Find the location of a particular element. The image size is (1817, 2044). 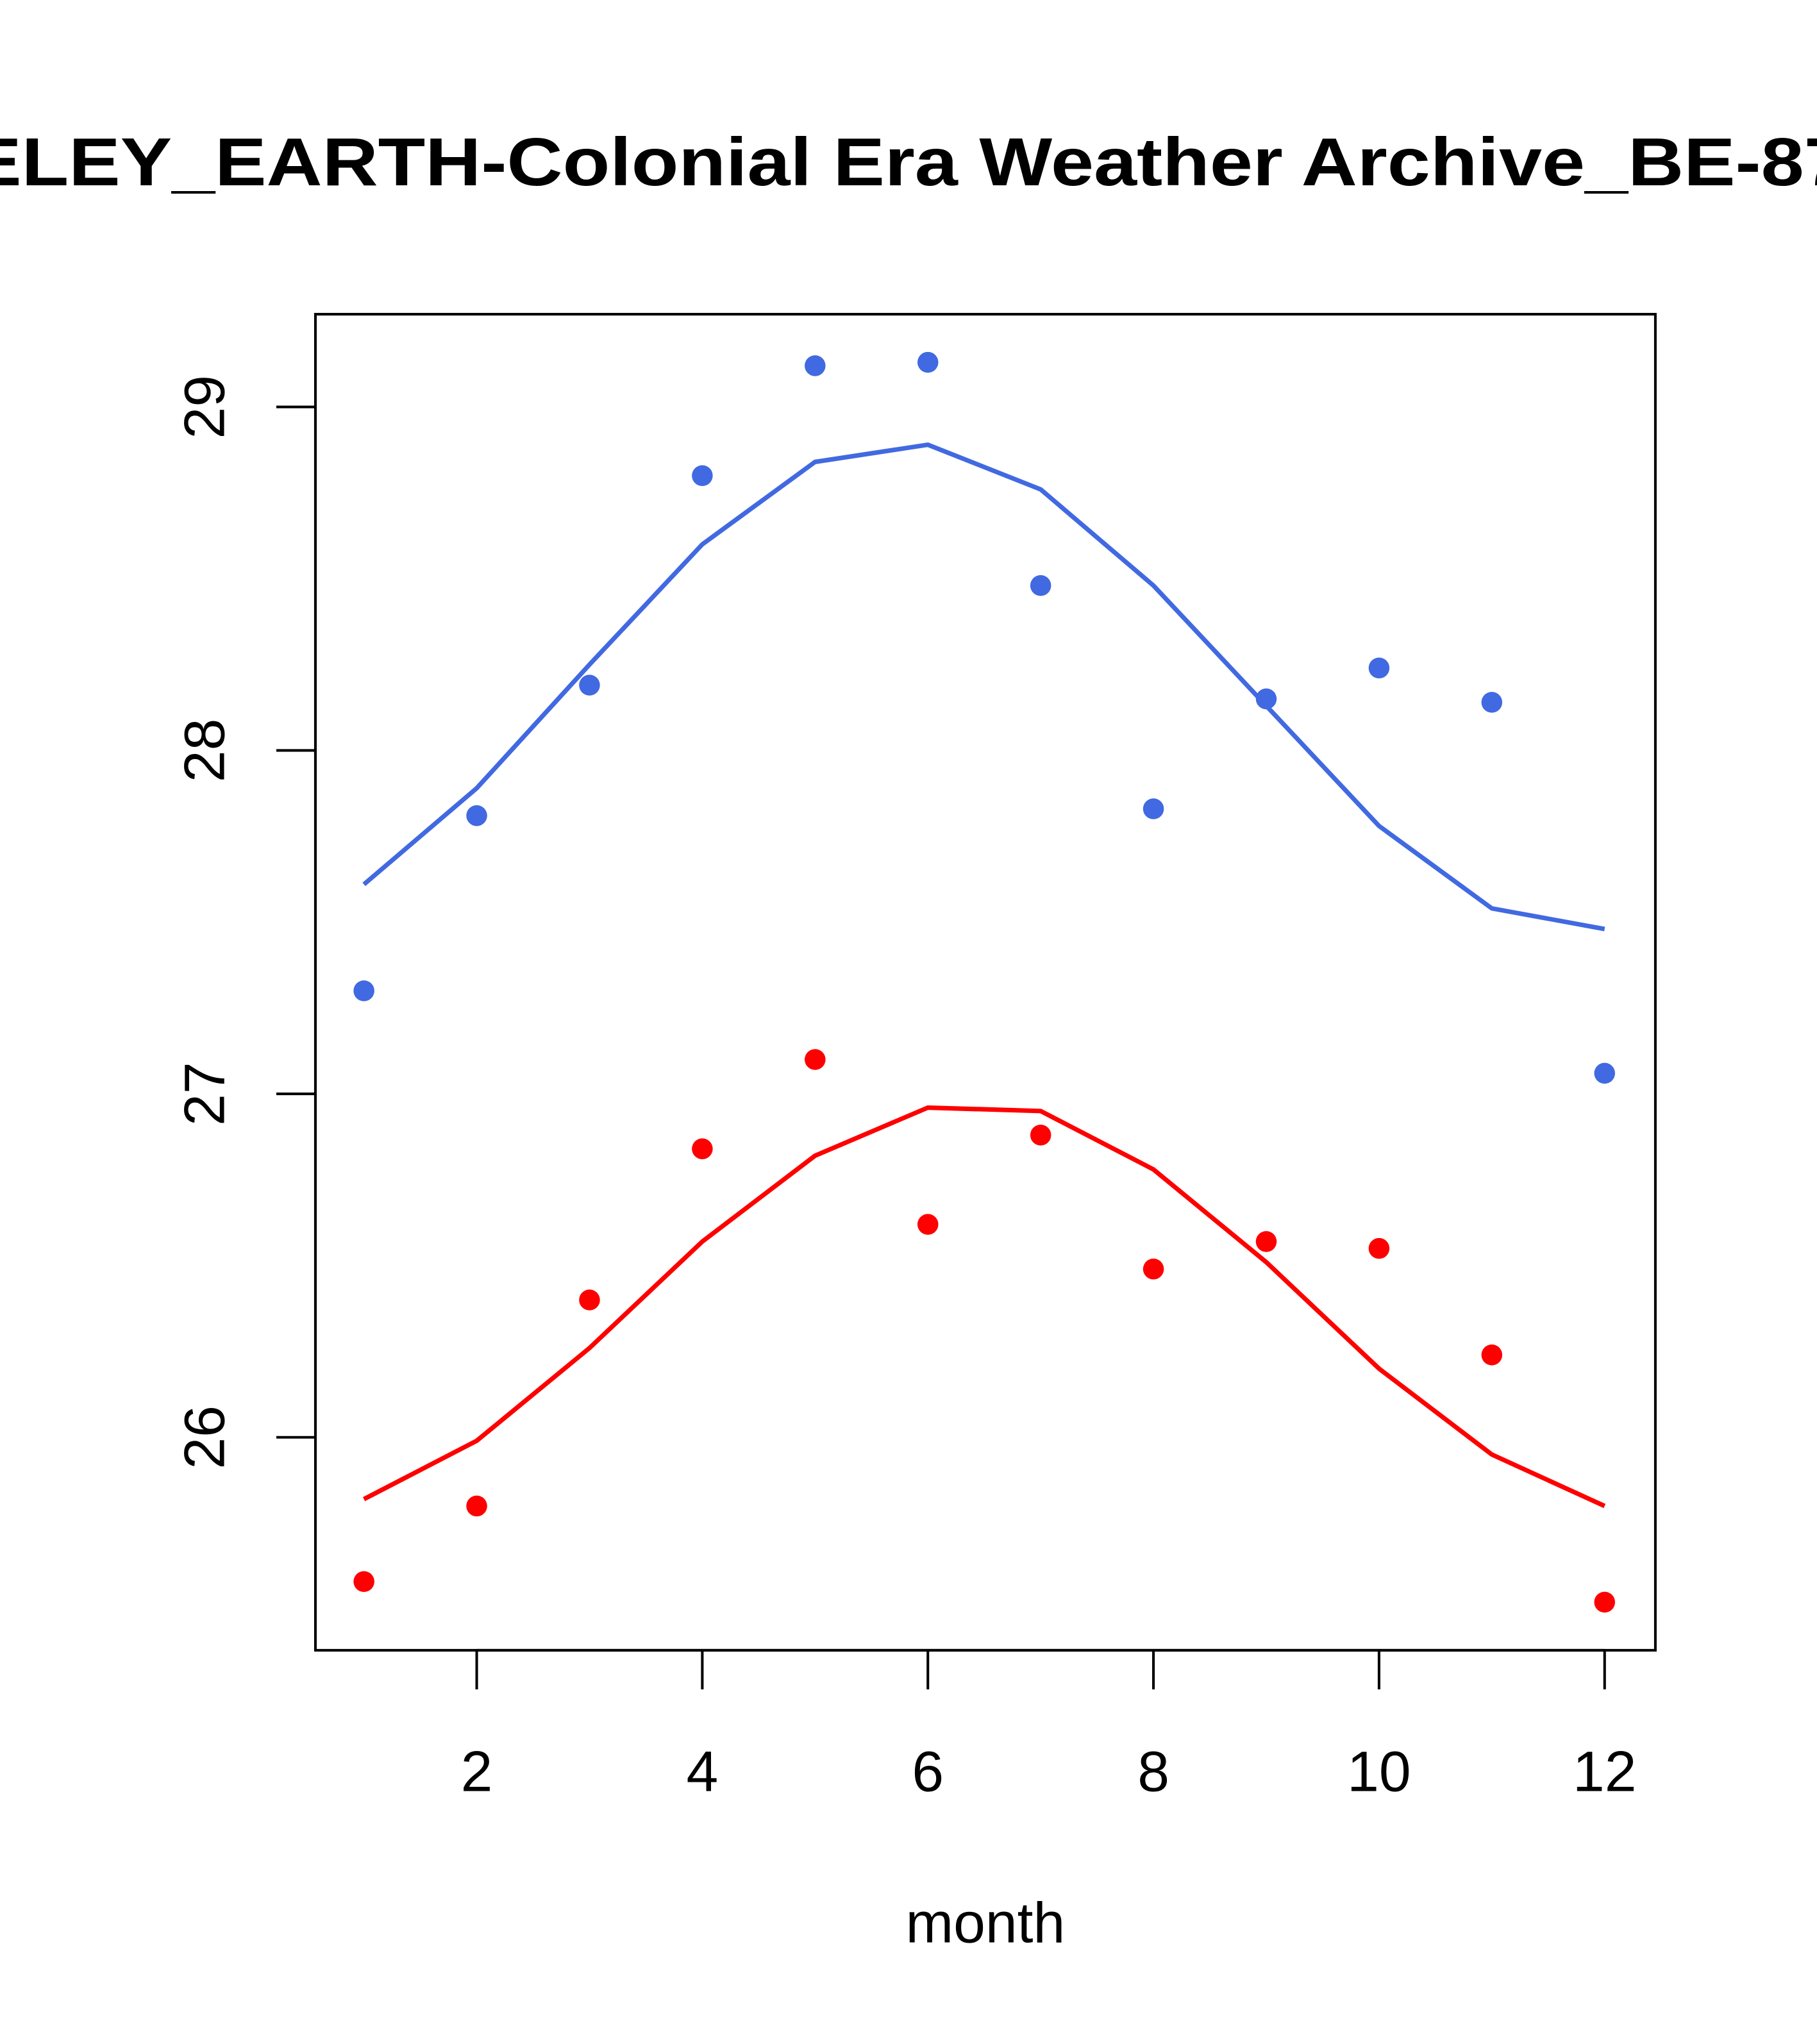

x-tick-label: 2 is located at coordinates (477, 1771).